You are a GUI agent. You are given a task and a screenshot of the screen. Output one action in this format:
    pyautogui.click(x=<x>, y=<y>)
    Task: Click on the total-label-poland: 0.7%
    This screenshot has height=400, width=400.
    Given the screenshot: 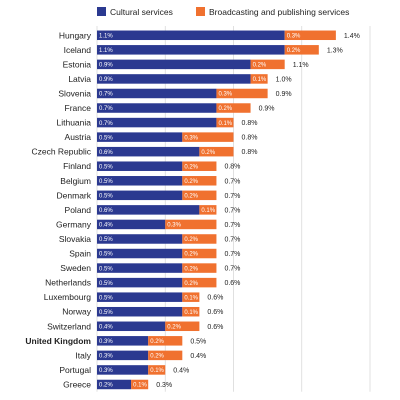 What is the action you would take?
    pyautogui.click(x=232, y=210)
    